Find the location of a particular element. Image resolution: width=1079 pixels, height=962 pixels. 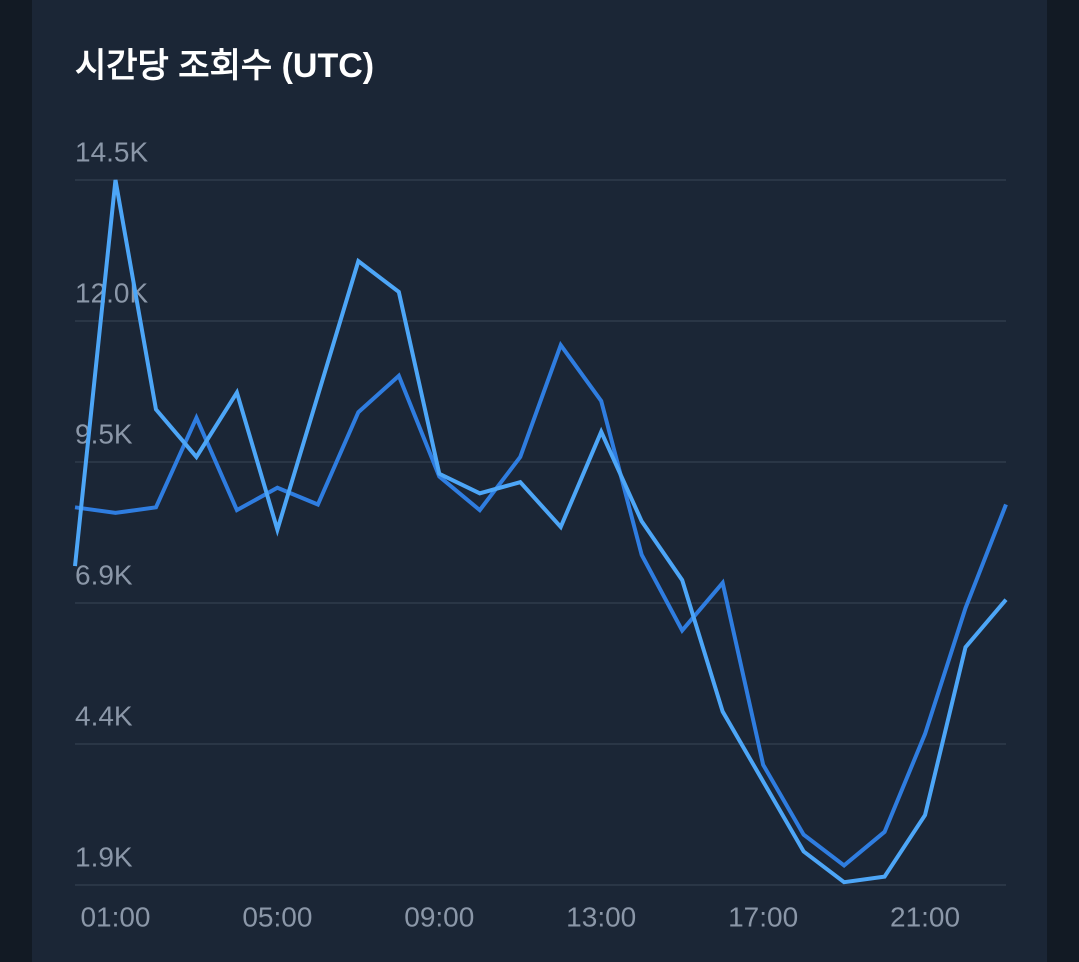

y-tick-label: 4.4K is located at coordinates (104, 715).